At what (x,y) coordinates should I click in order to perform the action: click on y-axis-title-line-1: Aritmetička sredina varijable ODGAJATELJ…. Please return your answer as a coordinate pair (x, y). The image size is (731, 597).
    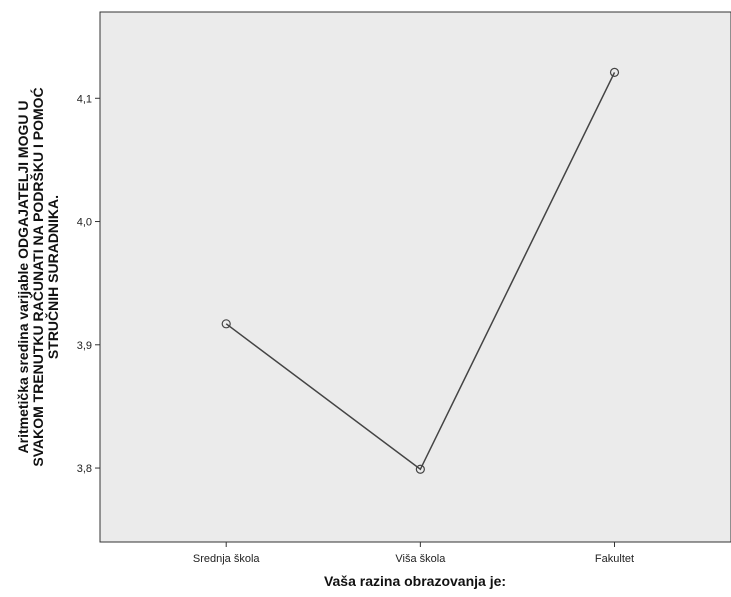
    Looking at the image, I should click on (23, 277).